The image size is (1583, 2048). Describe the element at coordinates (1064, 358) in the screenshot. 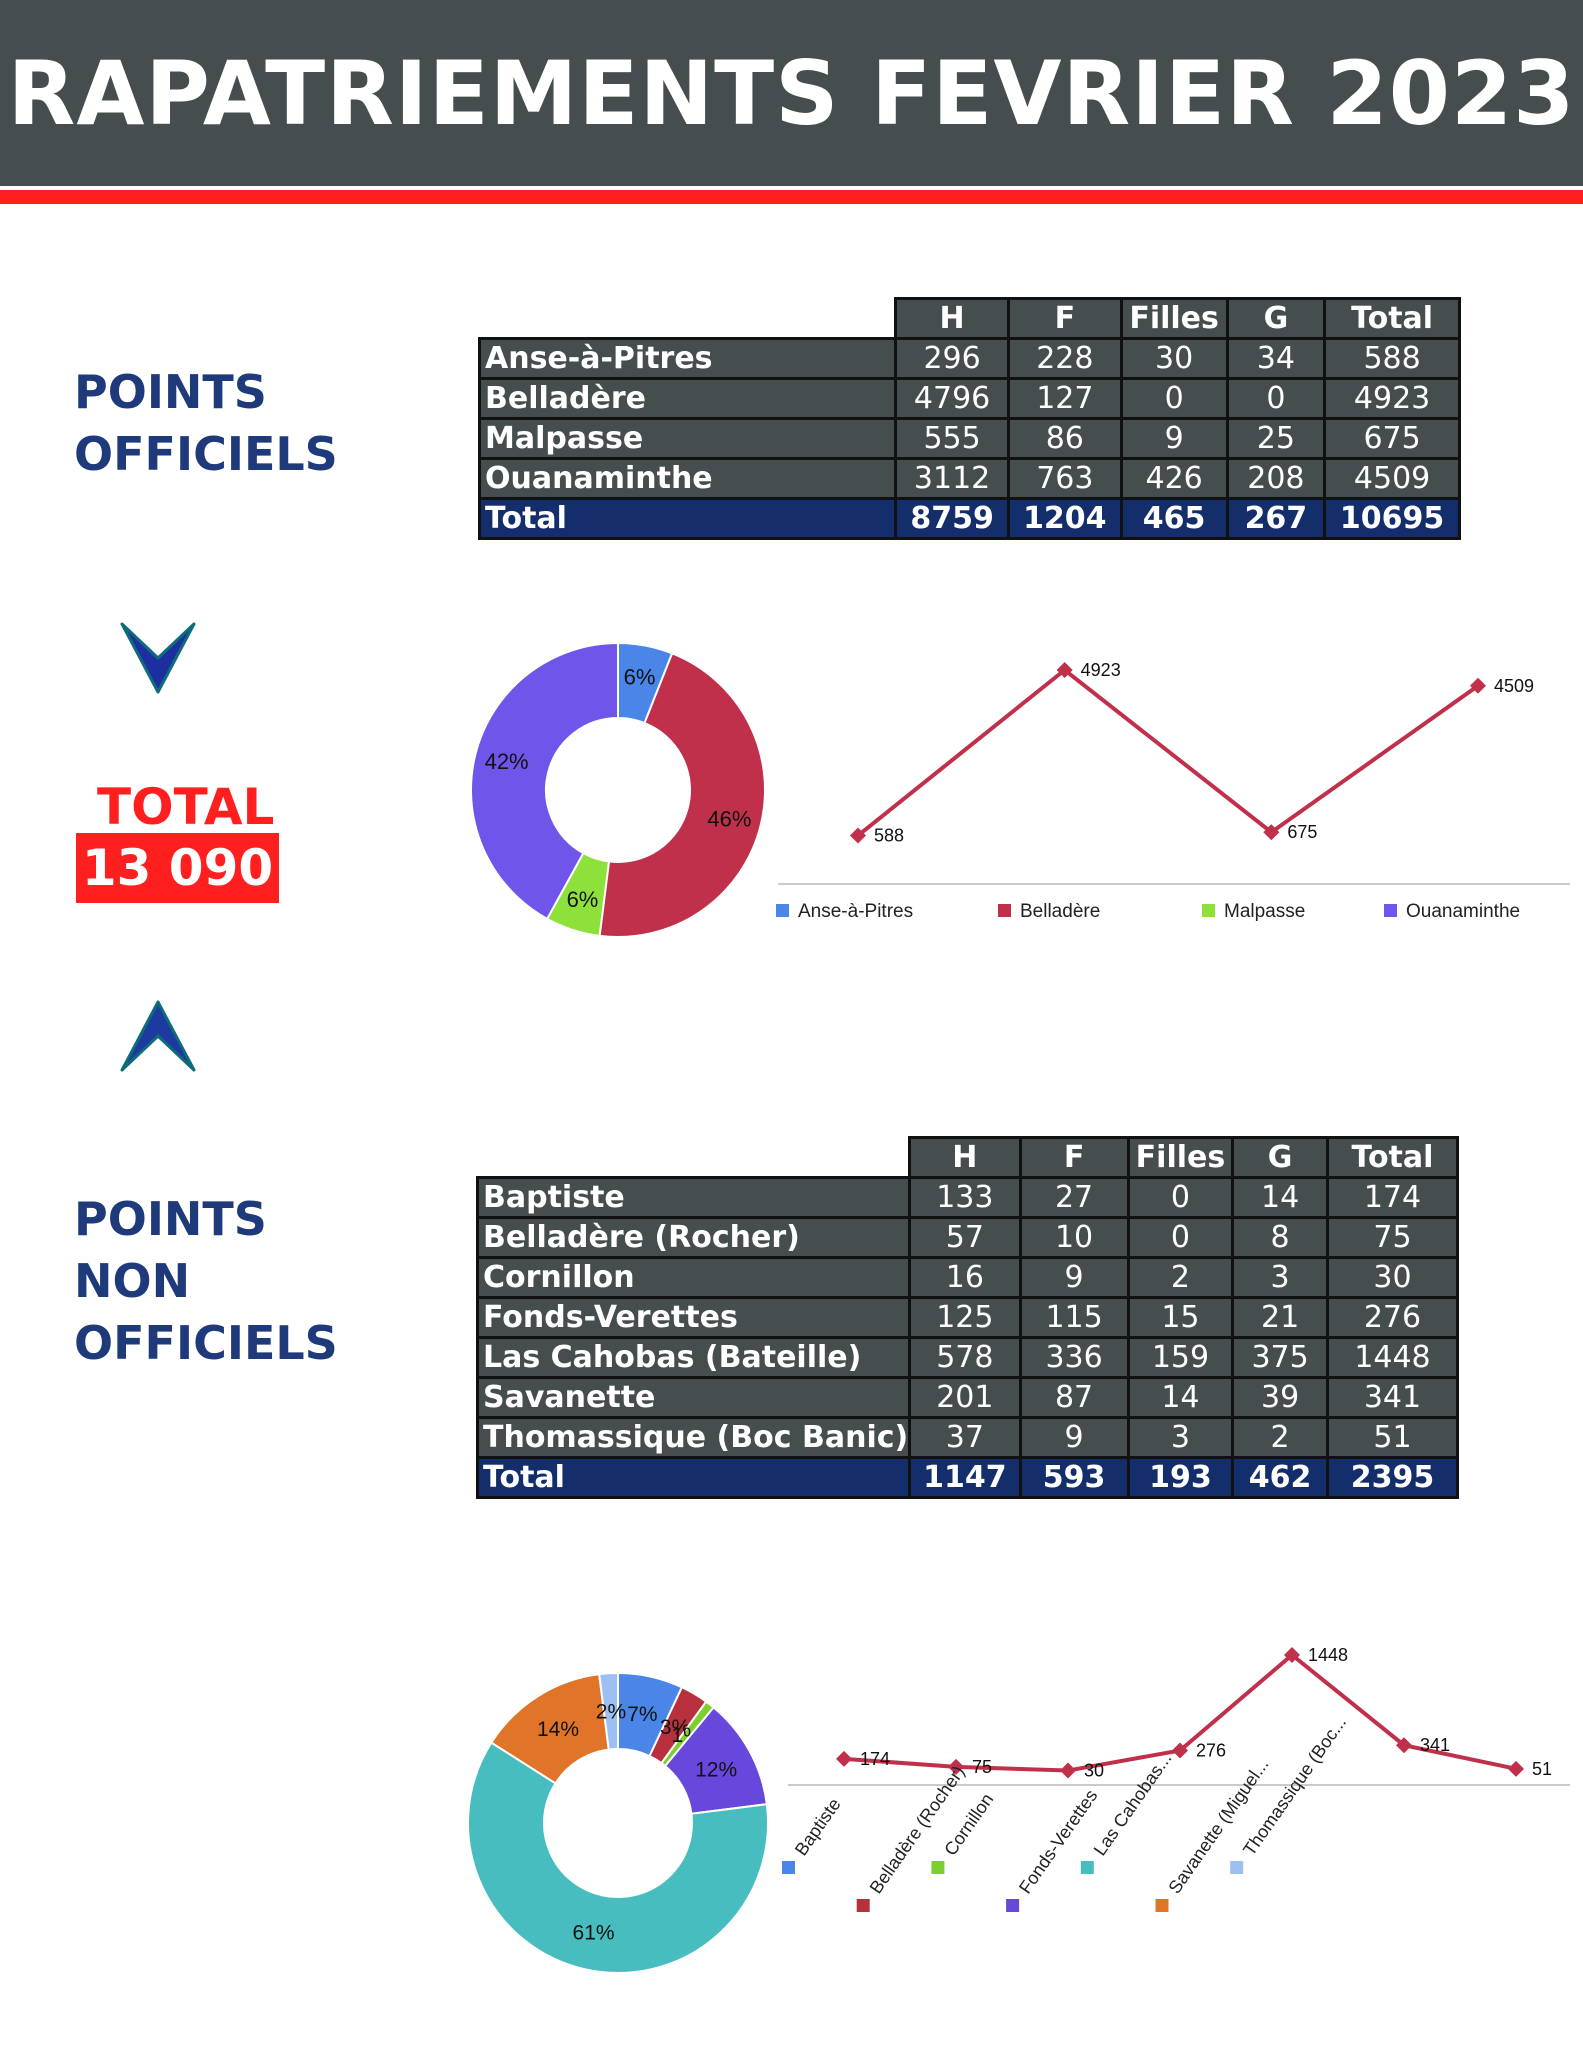

I see `cell: 228` at that location.